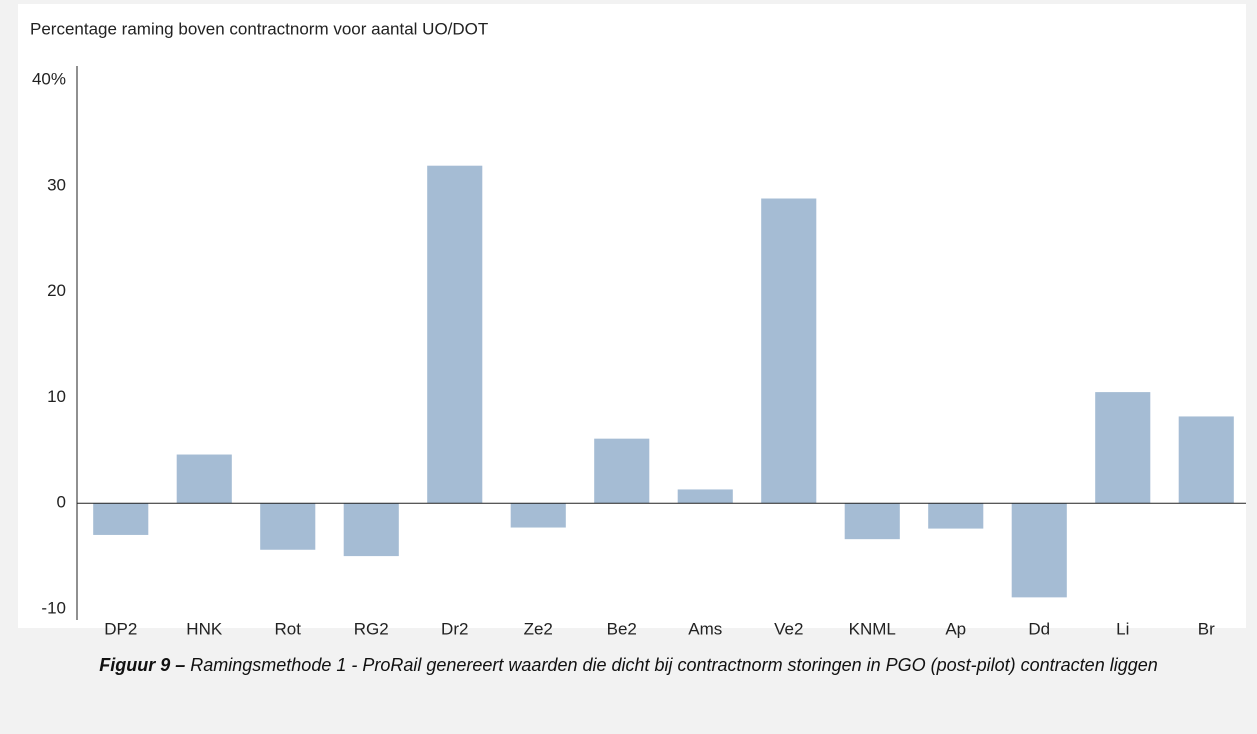  I want to click on x-tick-label: Ams, so click(705, 628).